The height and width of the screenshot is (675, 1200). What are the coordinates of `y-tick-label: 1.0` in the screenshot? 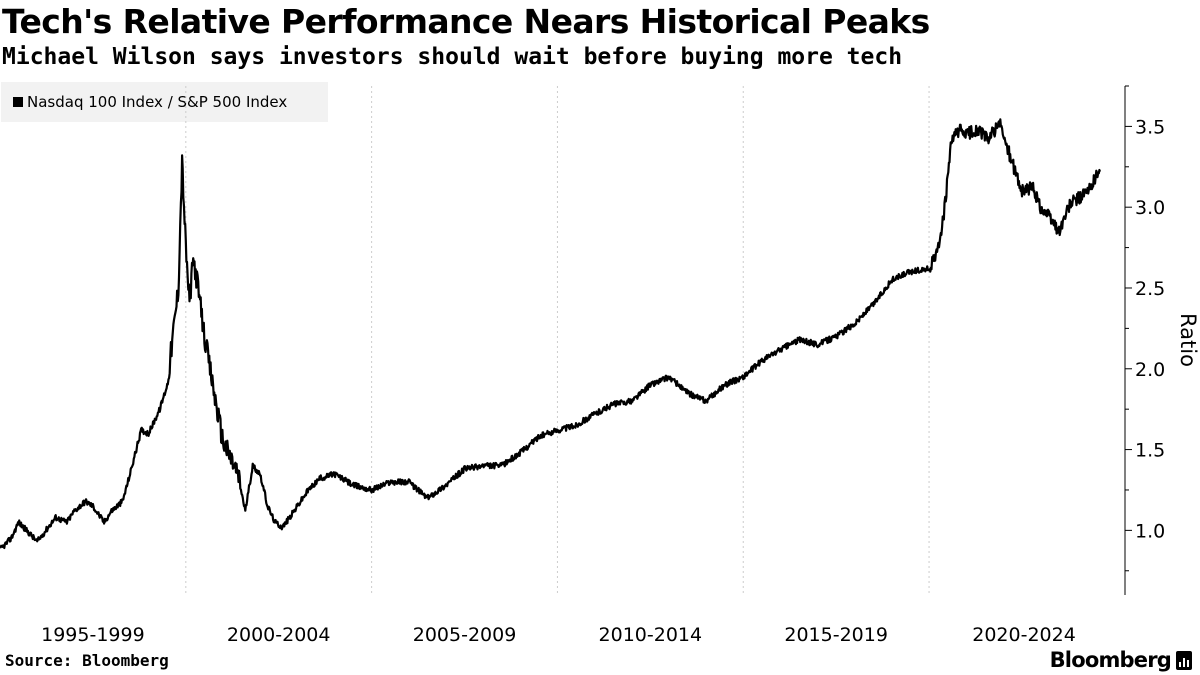 It's located at (1150, 531).